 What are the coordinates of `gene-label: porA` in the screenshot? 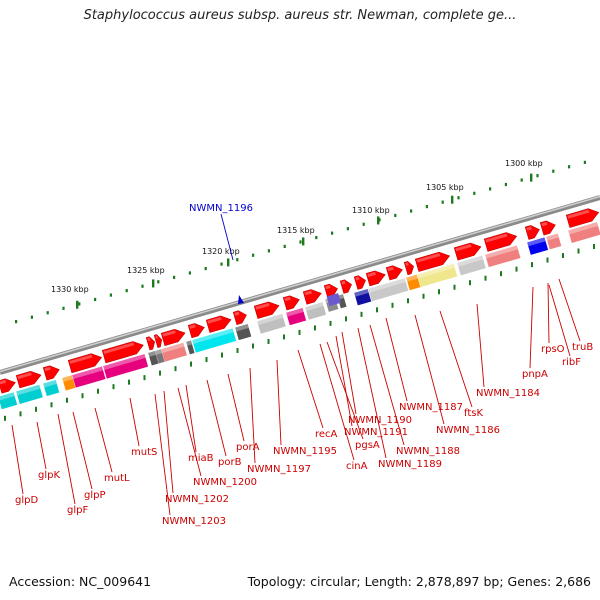 It's located at (243, 413).